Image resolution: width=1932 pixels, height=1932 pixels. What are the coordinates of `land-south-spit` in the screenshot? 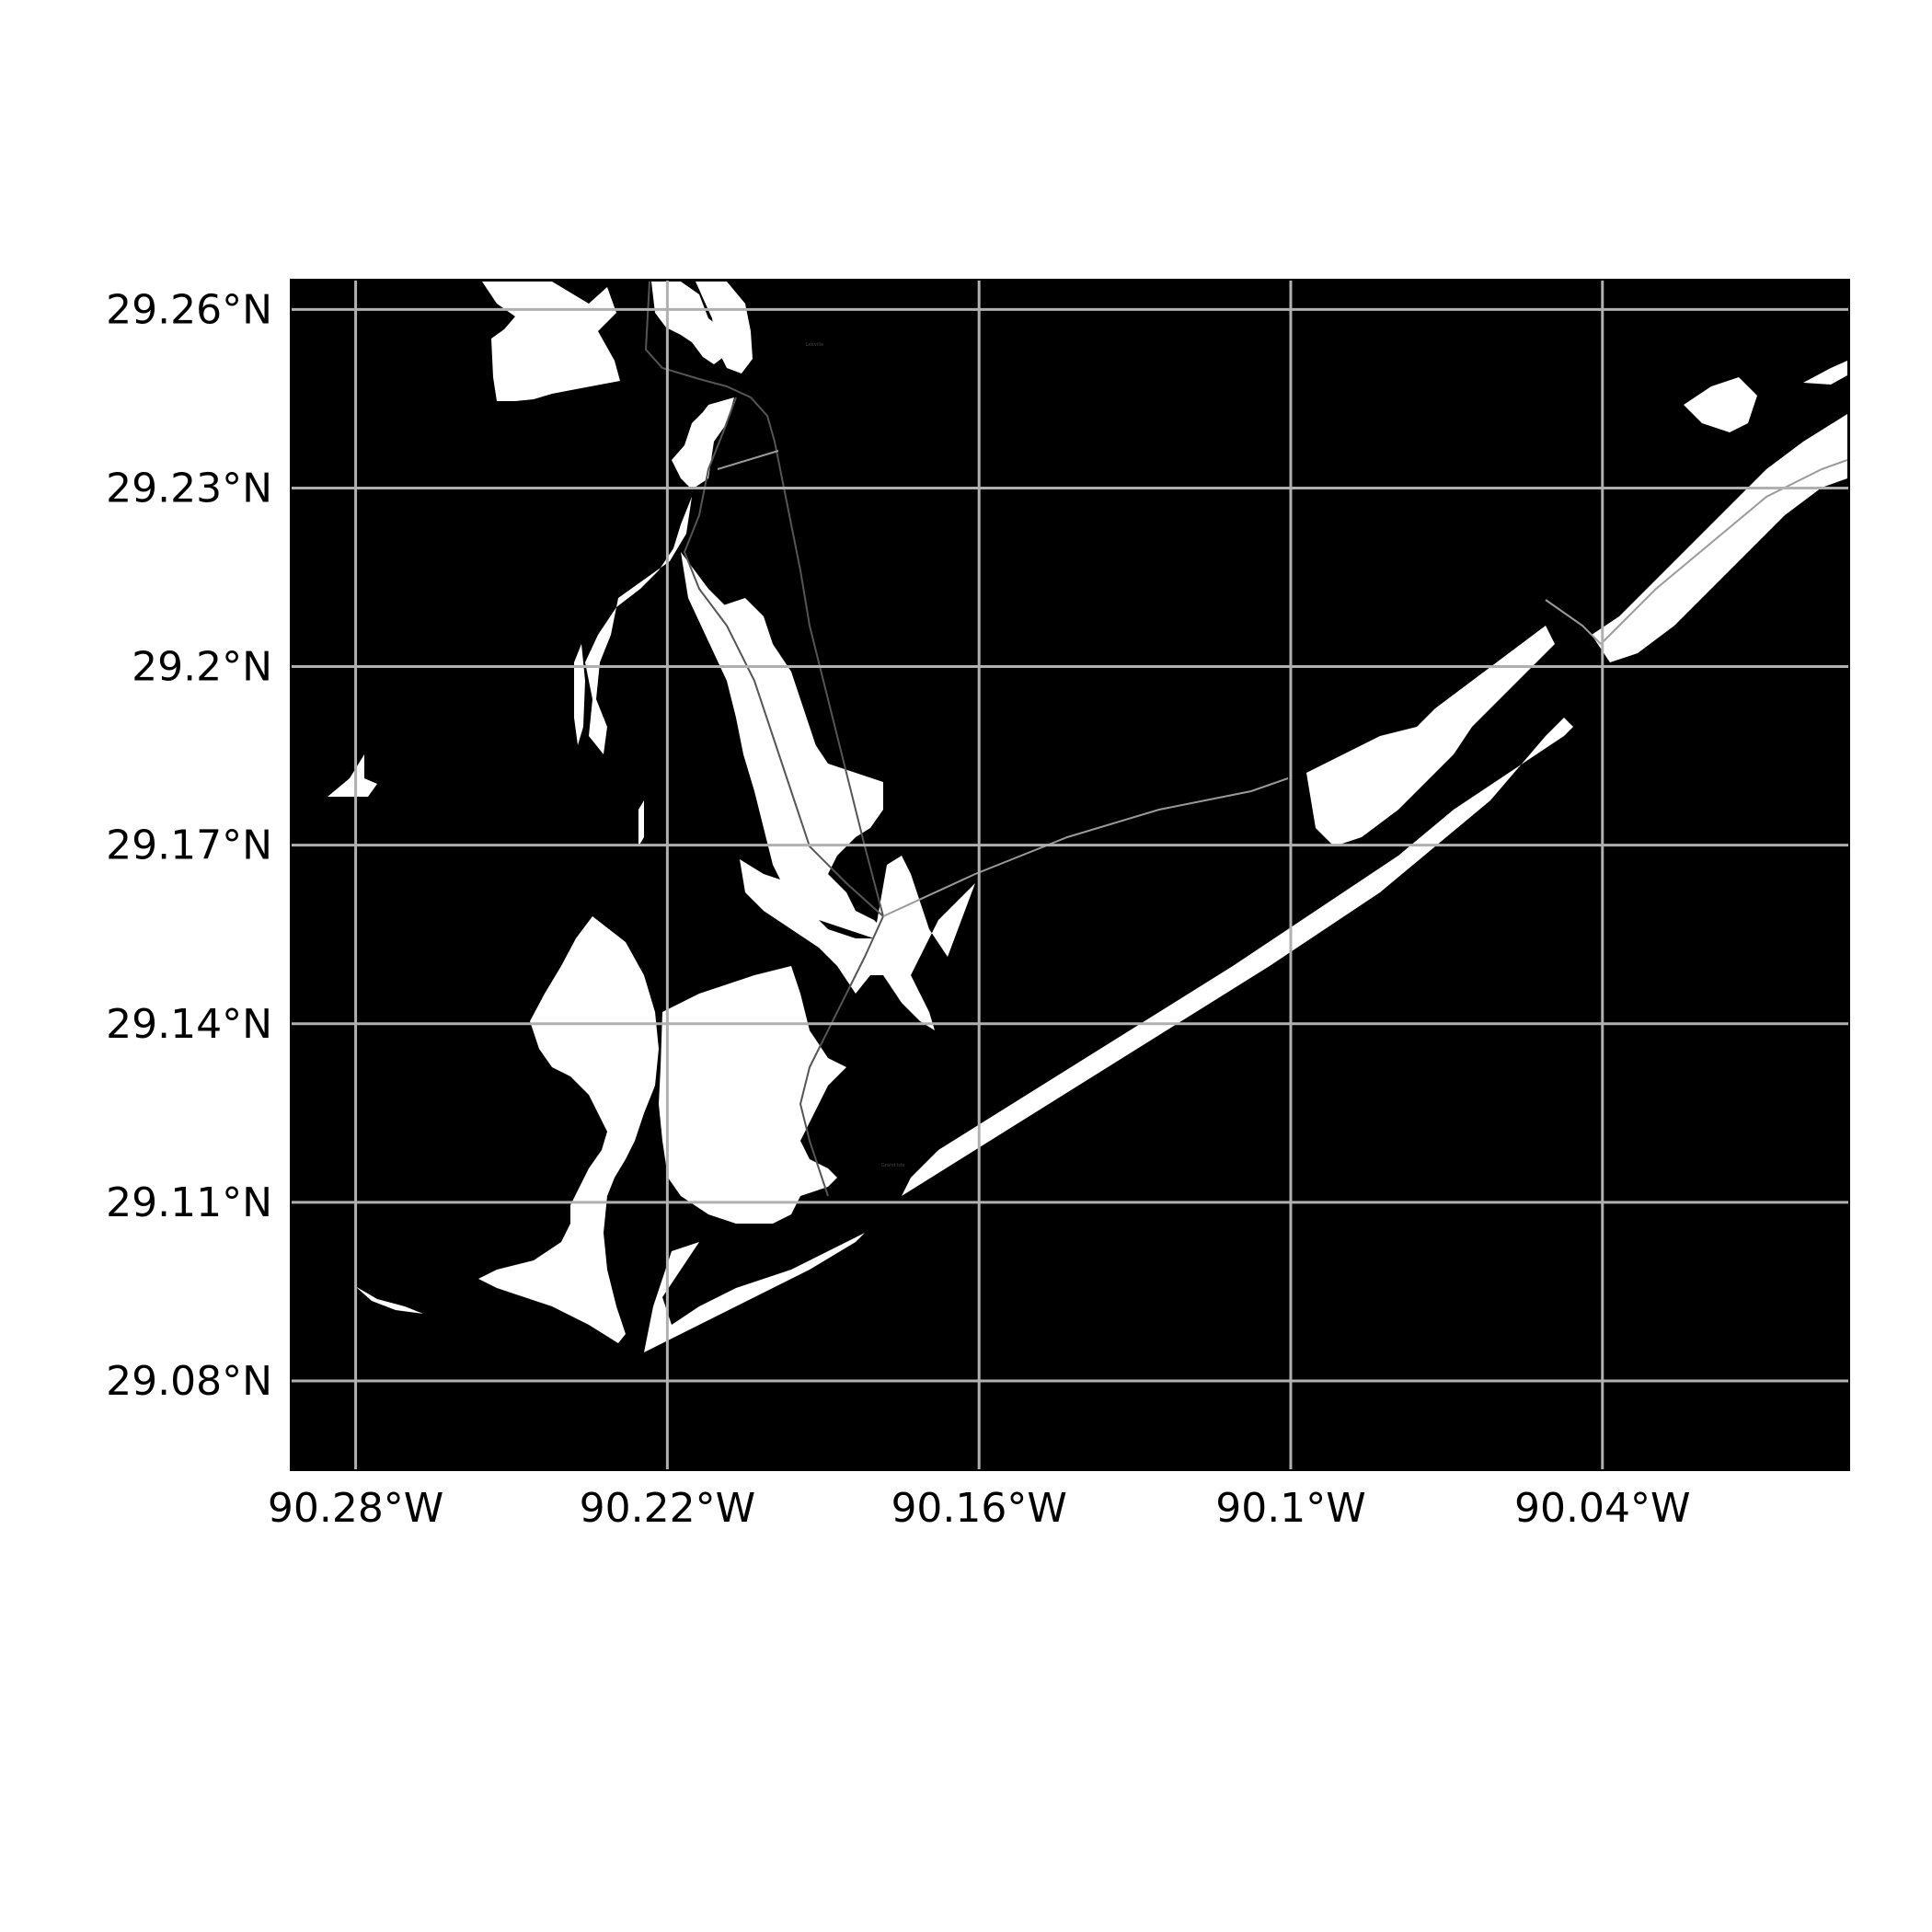 It's located at (773, 1274).